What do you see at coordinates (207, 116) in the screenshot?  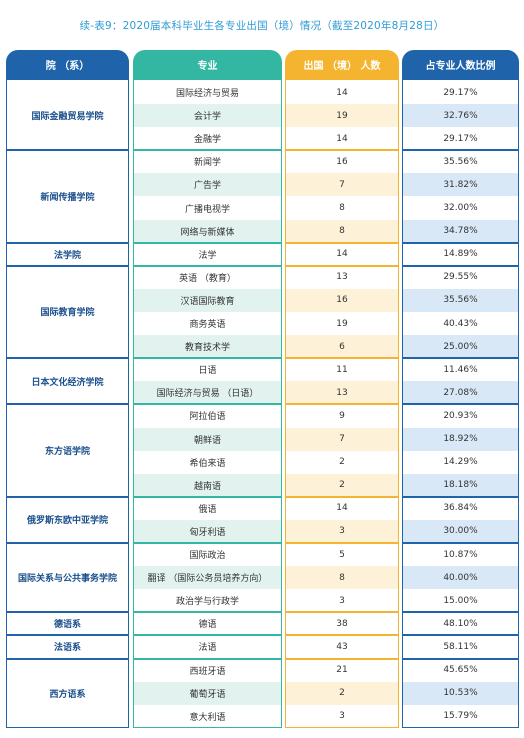 I see `major-cell: 会计学` at bounding box center [207, 116].